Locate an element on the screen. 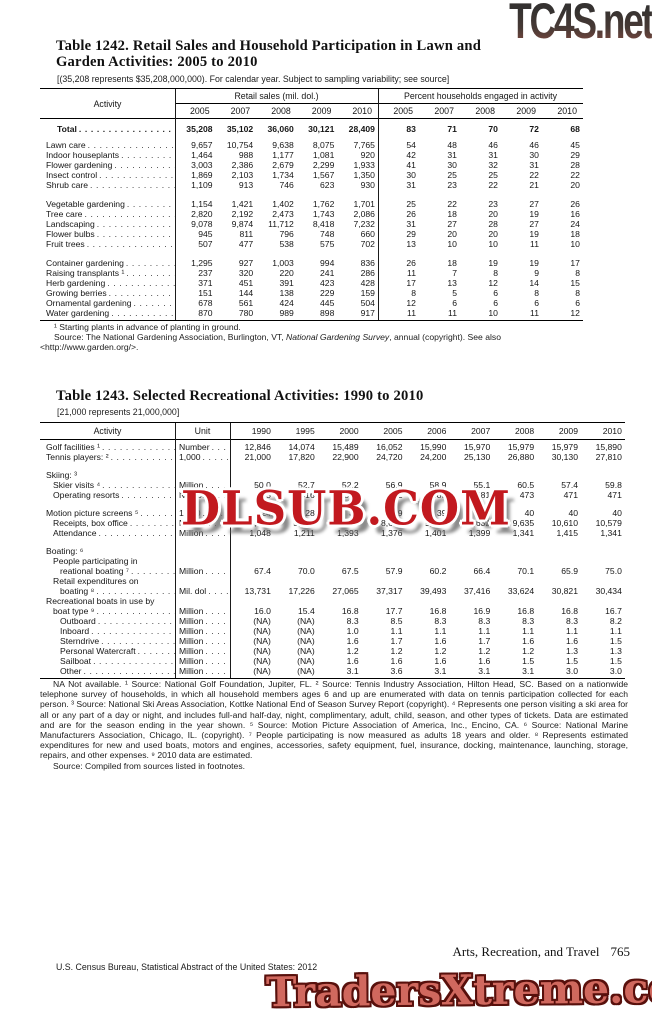  unit-cell: Number is located at coordinates (202, 495).